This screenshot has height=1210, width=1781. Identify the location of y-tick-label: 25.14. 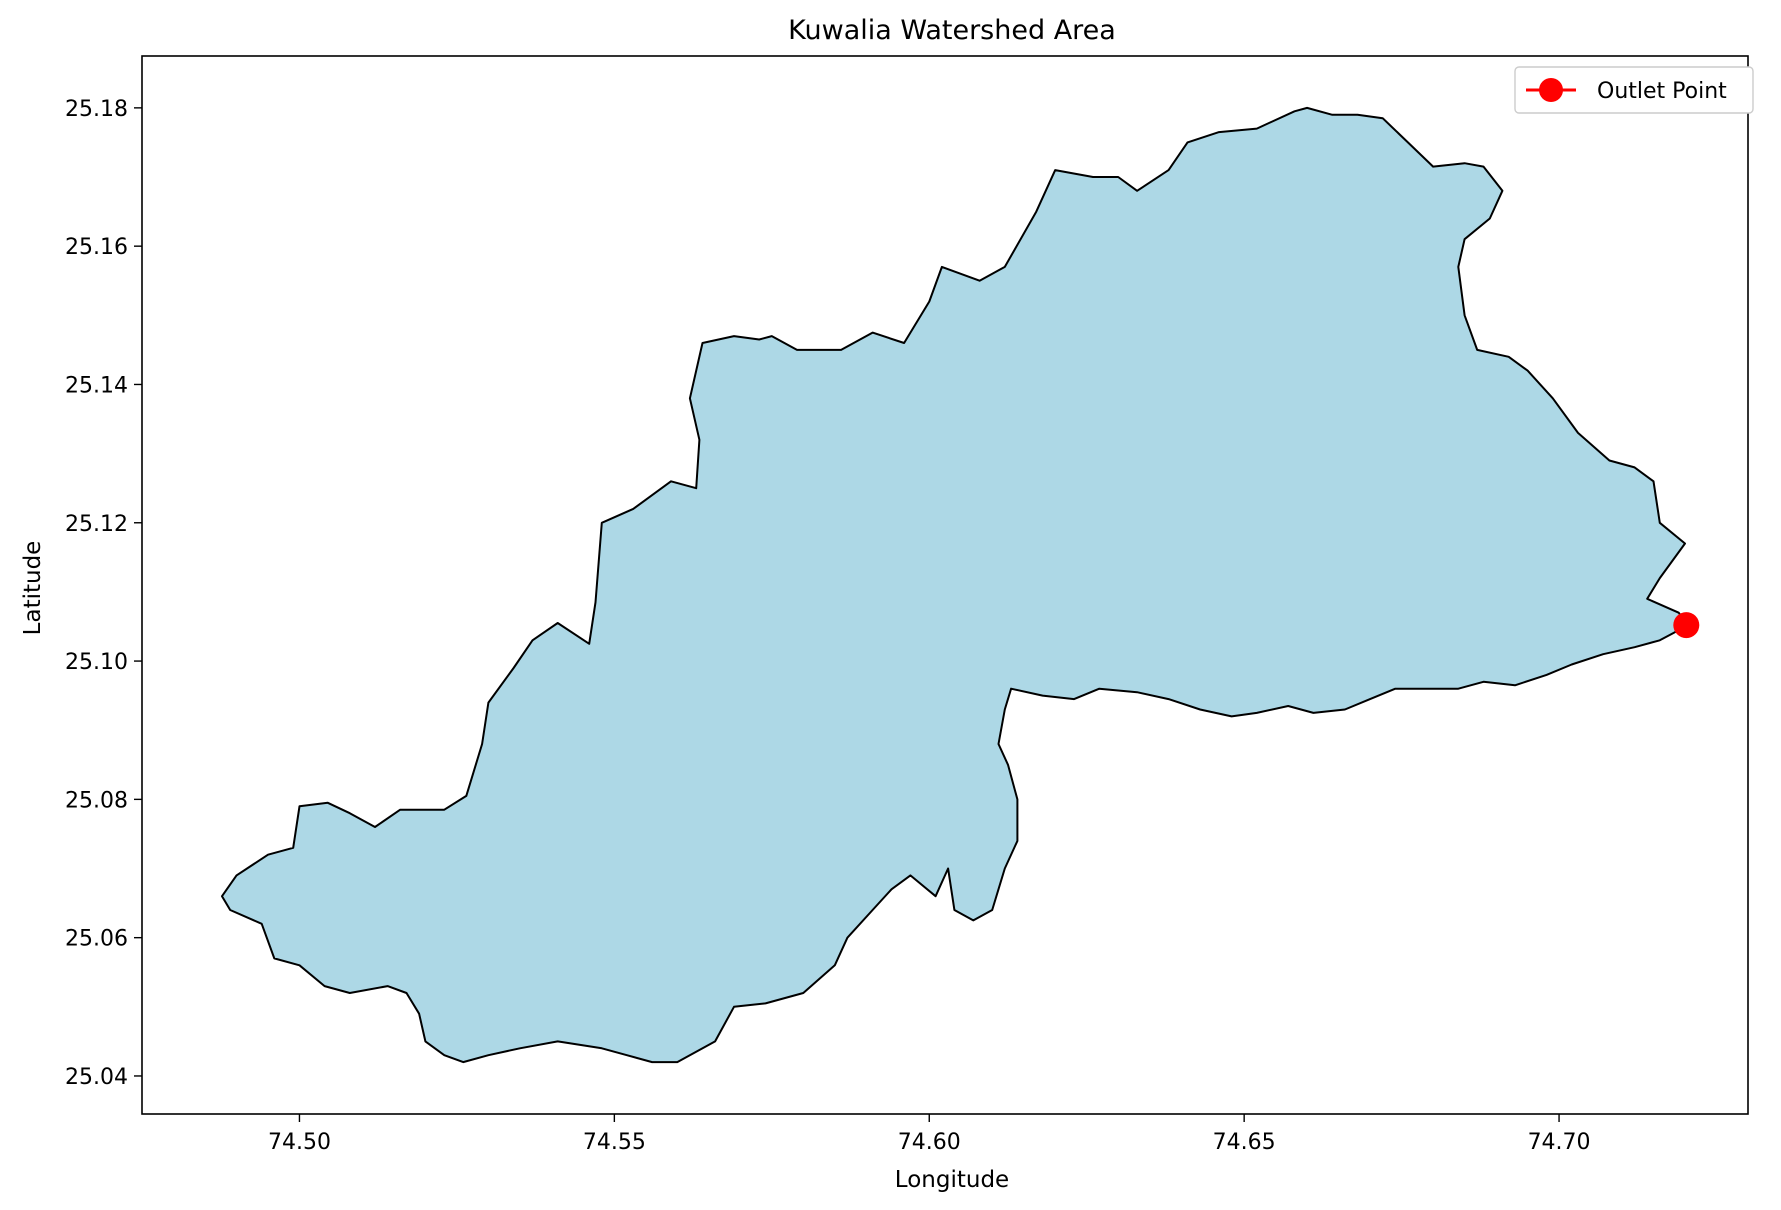
(96, 385).